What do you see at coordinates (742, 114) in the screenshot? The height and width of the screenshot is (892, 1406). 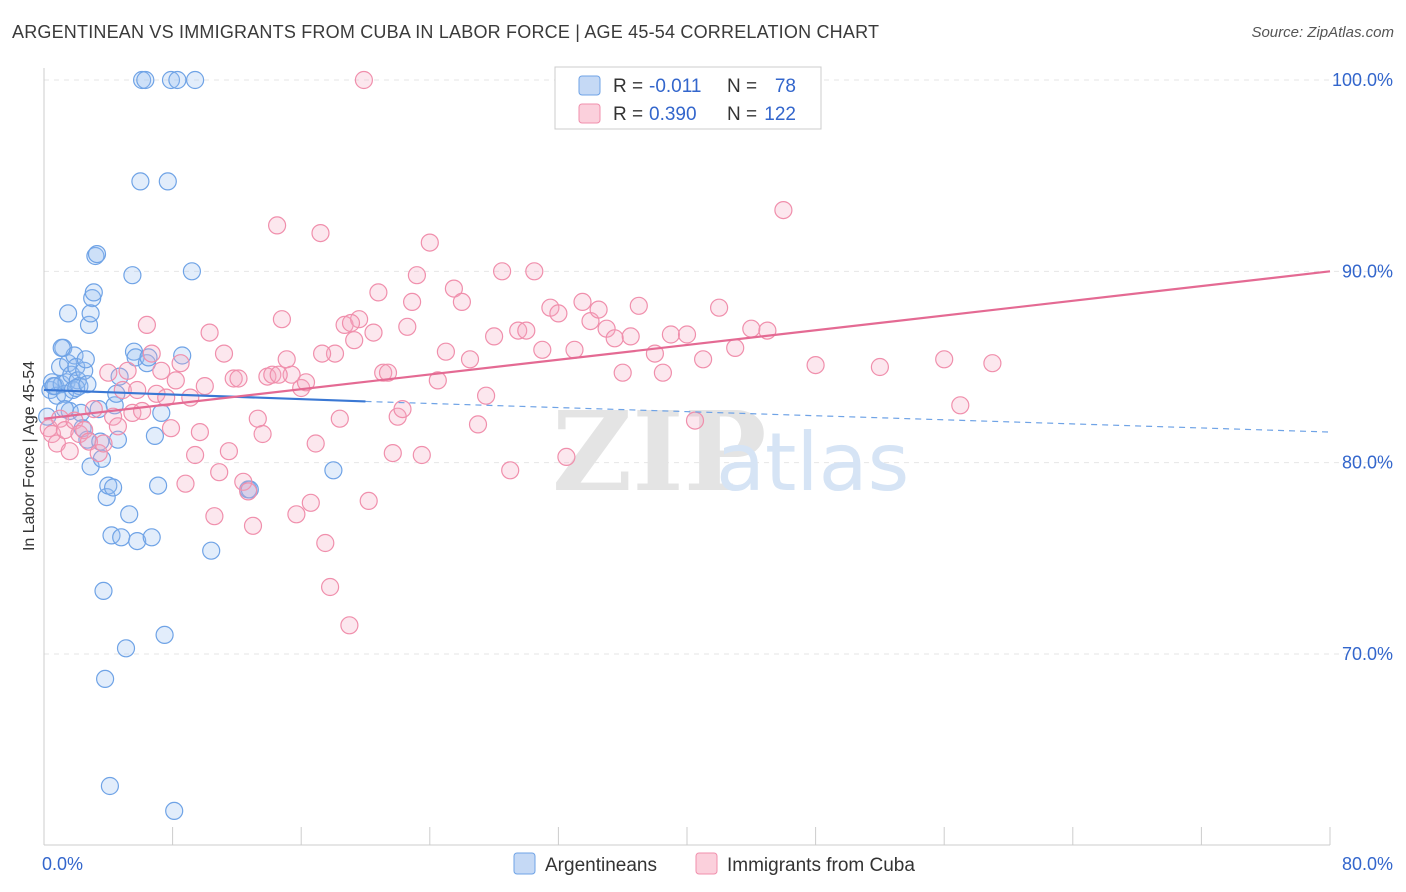 I see `legend-n-label-2: N =` at bounding box center [742, 114].